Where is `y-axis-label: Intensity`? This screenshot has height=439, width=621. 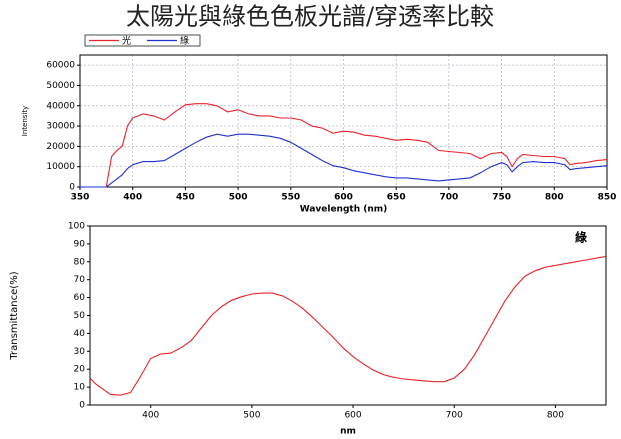 y-axis-label: Intensity is located at coordinates (25, 121).